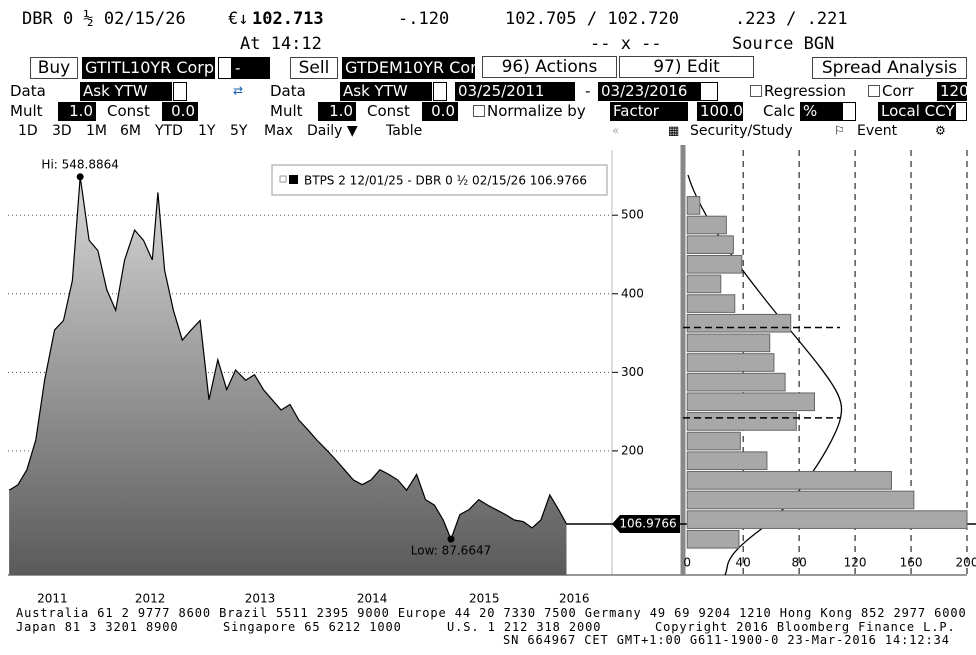 The height and width of the screenshot is (655, 976). What do you see at coordinates (649, 91) in the screenshot?
I see `date-to: 03/23/2016` at bounding box center [649, 91].